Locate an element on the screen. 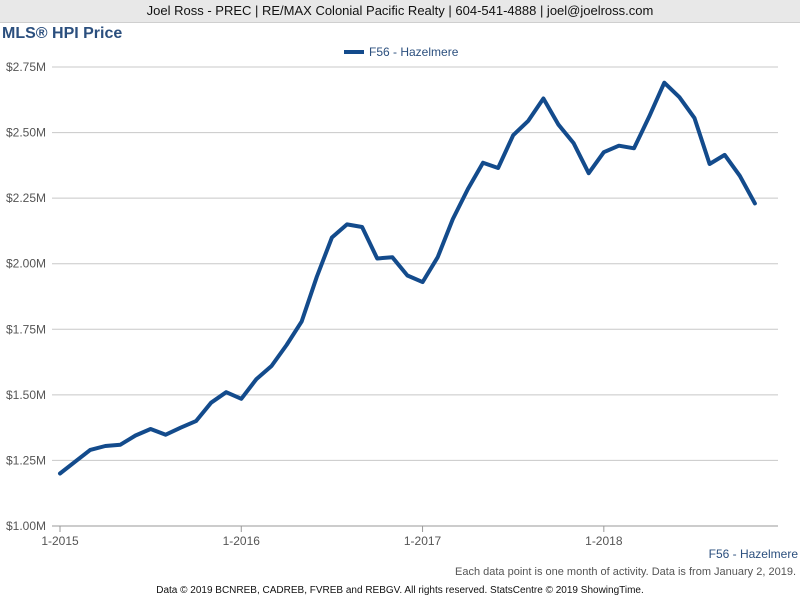  y-tick-label: $1.00M is located at coordinates (26, 526).